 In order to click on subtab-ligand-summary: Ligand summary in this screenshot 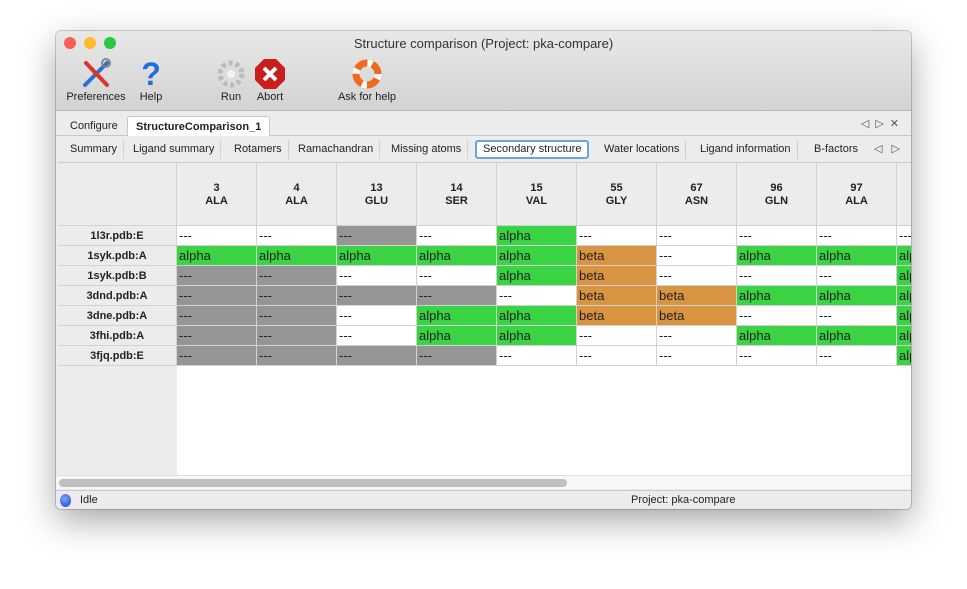, I will do `click(174, 149)`.